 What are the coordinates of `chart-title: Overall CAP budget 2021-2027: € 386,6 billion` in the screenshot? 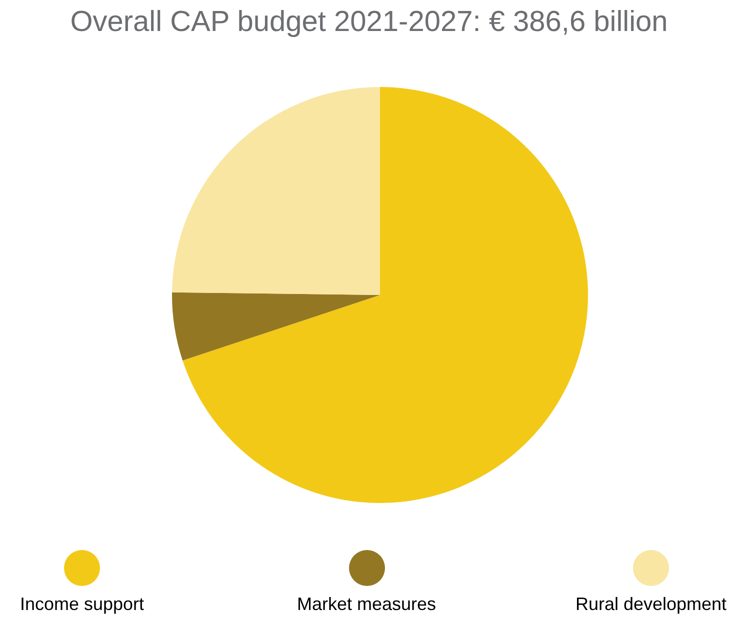 It's located at (369, 22).